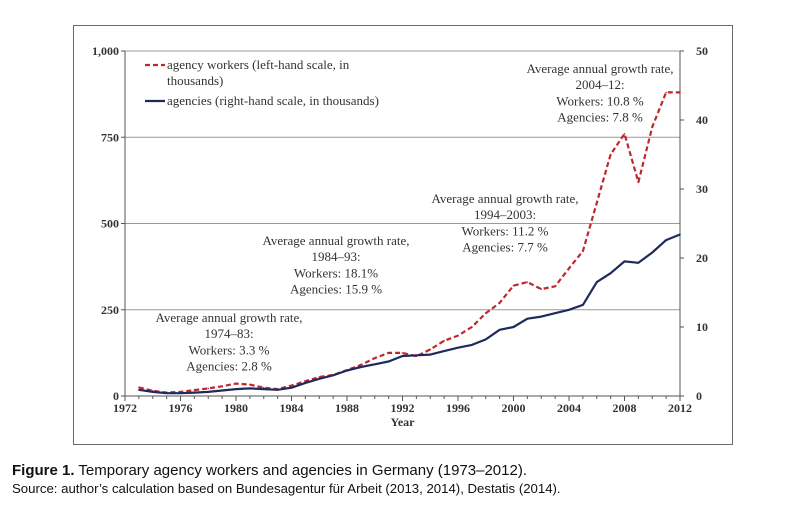 This screenshot has height=522, width=791. Describe the element at coordinates (569, 408) in the screenshot. I see `x-tick-label: 2004` at that location.